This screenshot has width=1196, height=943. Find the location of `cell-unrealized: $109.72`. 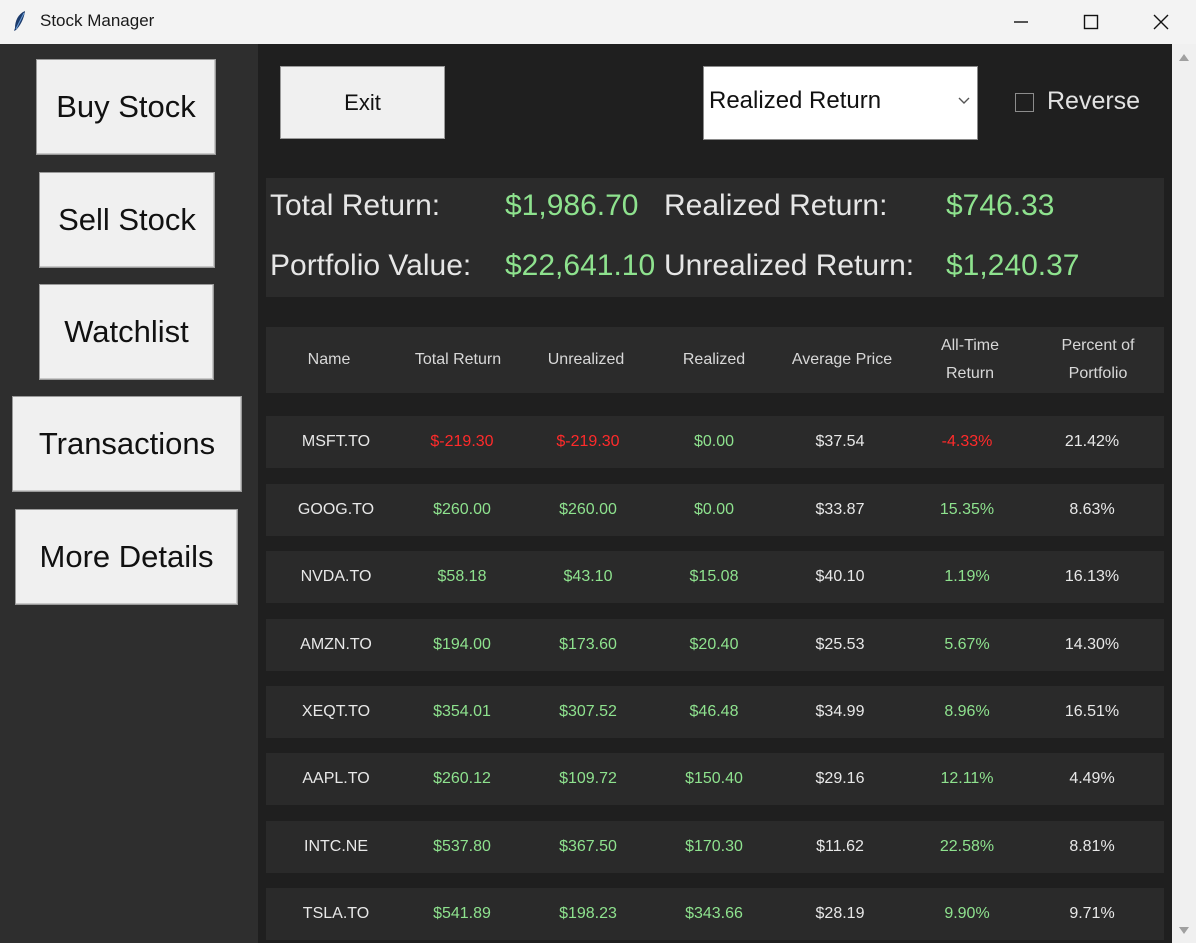

cell-unrealized: $109.72 is located at coordinates (588, 778).